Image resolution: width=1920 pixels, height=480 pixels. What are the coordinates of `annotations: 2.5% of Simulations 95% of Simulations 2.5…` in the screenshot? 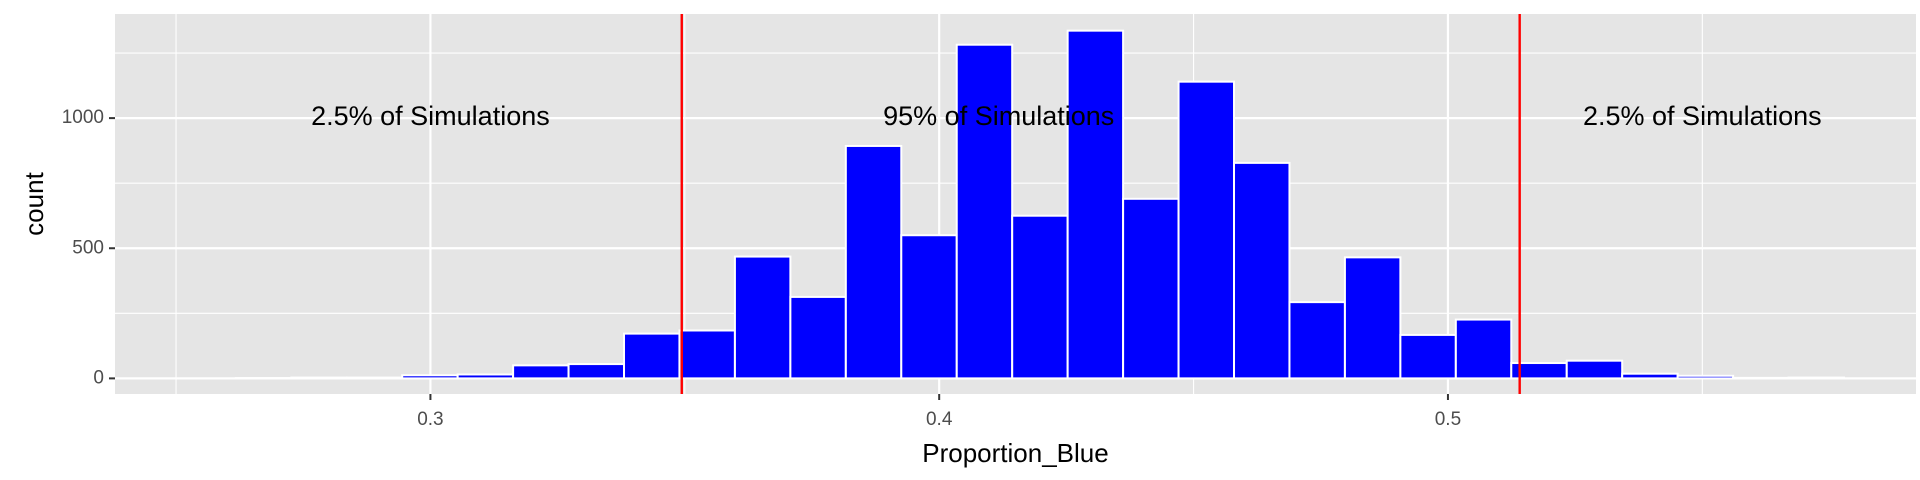 It's located at (1066, 116).